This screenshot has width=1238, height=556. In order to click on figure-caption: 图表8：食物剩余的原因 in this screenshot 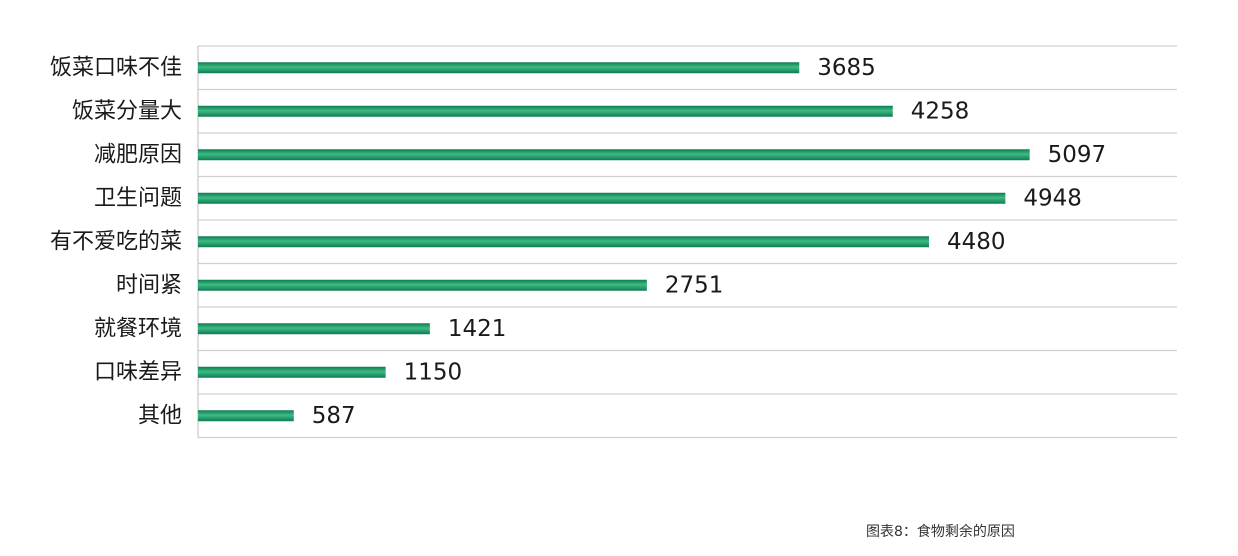, I will do `click(940, 532)`.